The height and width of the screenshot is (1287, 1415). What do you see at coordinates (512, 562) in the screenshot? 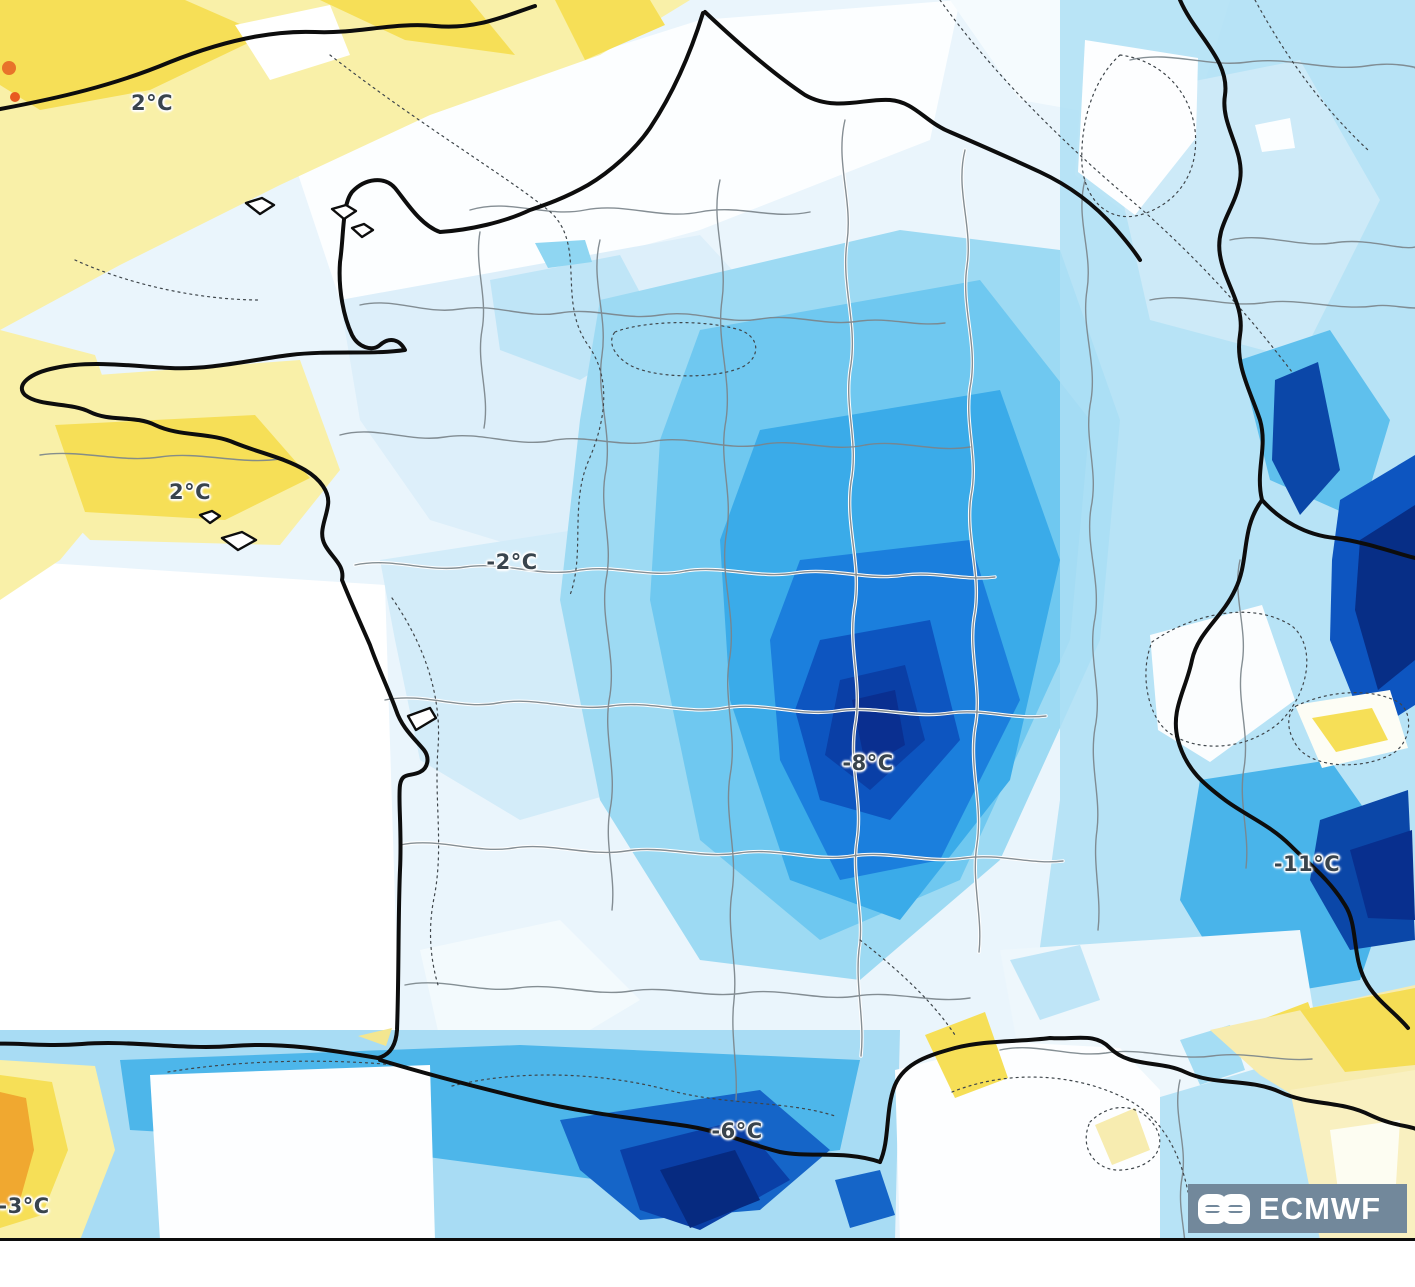
I see `temp-label: -2°C` at bounding box center [512, 562].